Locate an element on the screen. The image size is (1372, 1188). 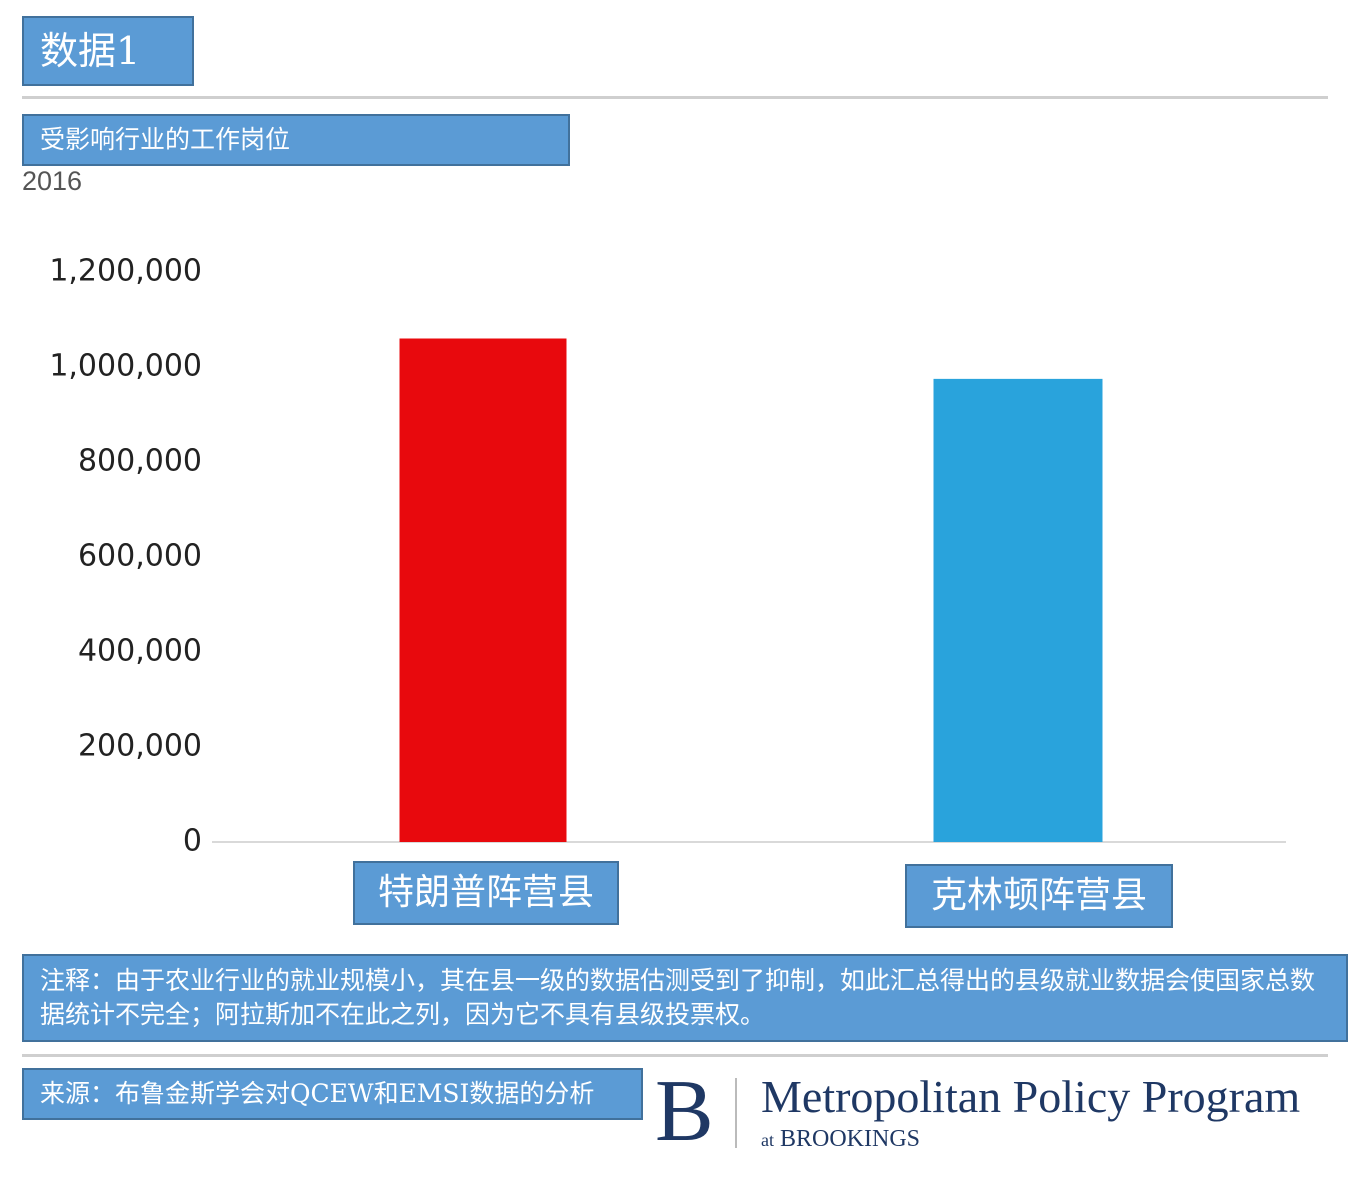
category-label-clinton: 克林顿阵营县 is located at coordinates (1039, 896).